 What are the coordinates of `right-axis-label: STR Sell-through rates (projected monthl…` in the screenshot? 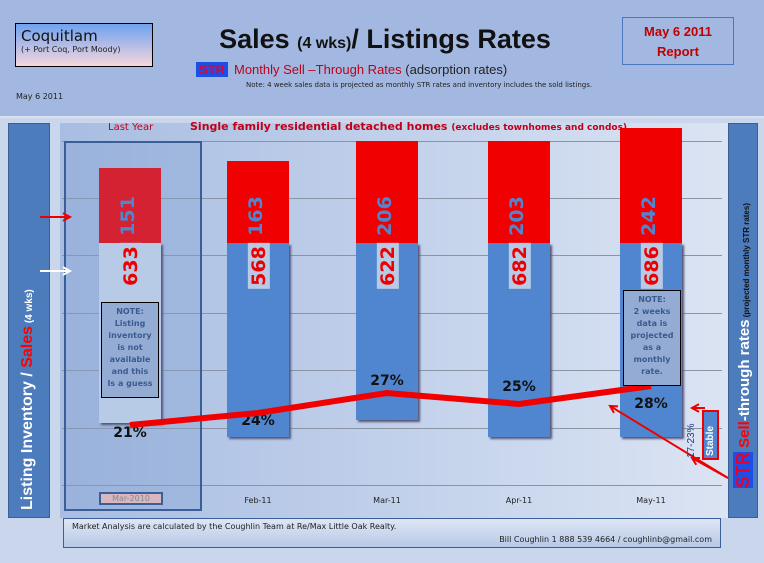 It's located at (743, 320).